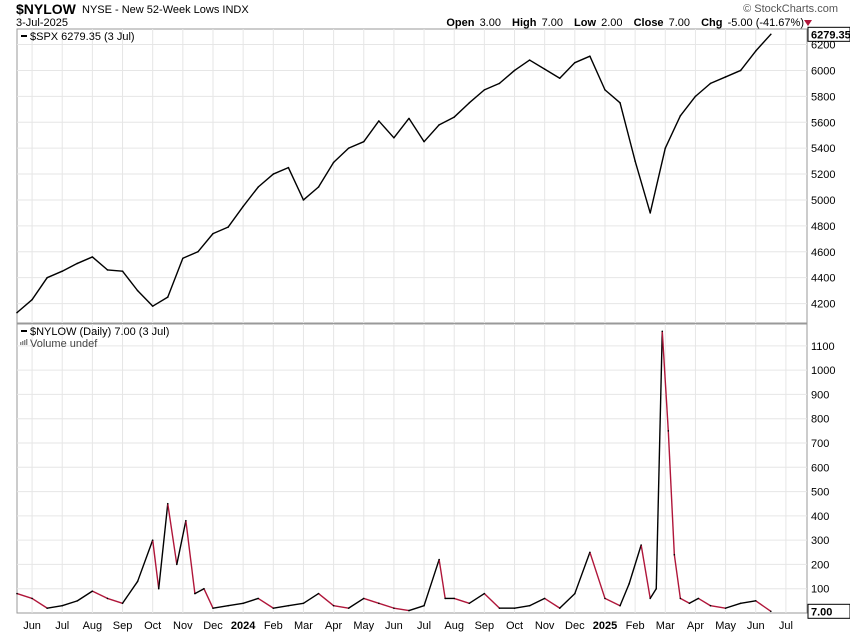 Image resolution: width=850 pixels, height=633 pixels. I want to click on x-tick-label: May, so click(725, 626).